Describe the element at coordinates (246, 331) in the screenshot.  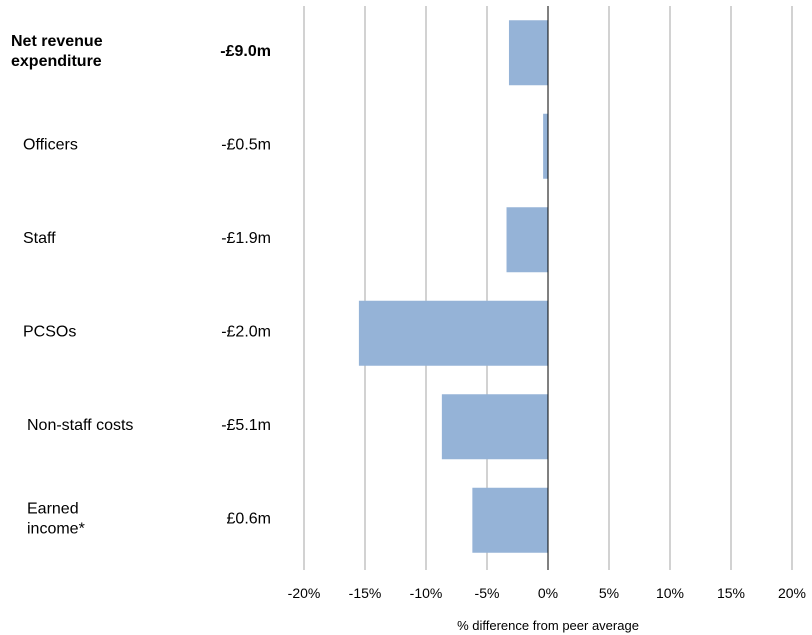
I see `amount-label: -£2.0m` at that location.